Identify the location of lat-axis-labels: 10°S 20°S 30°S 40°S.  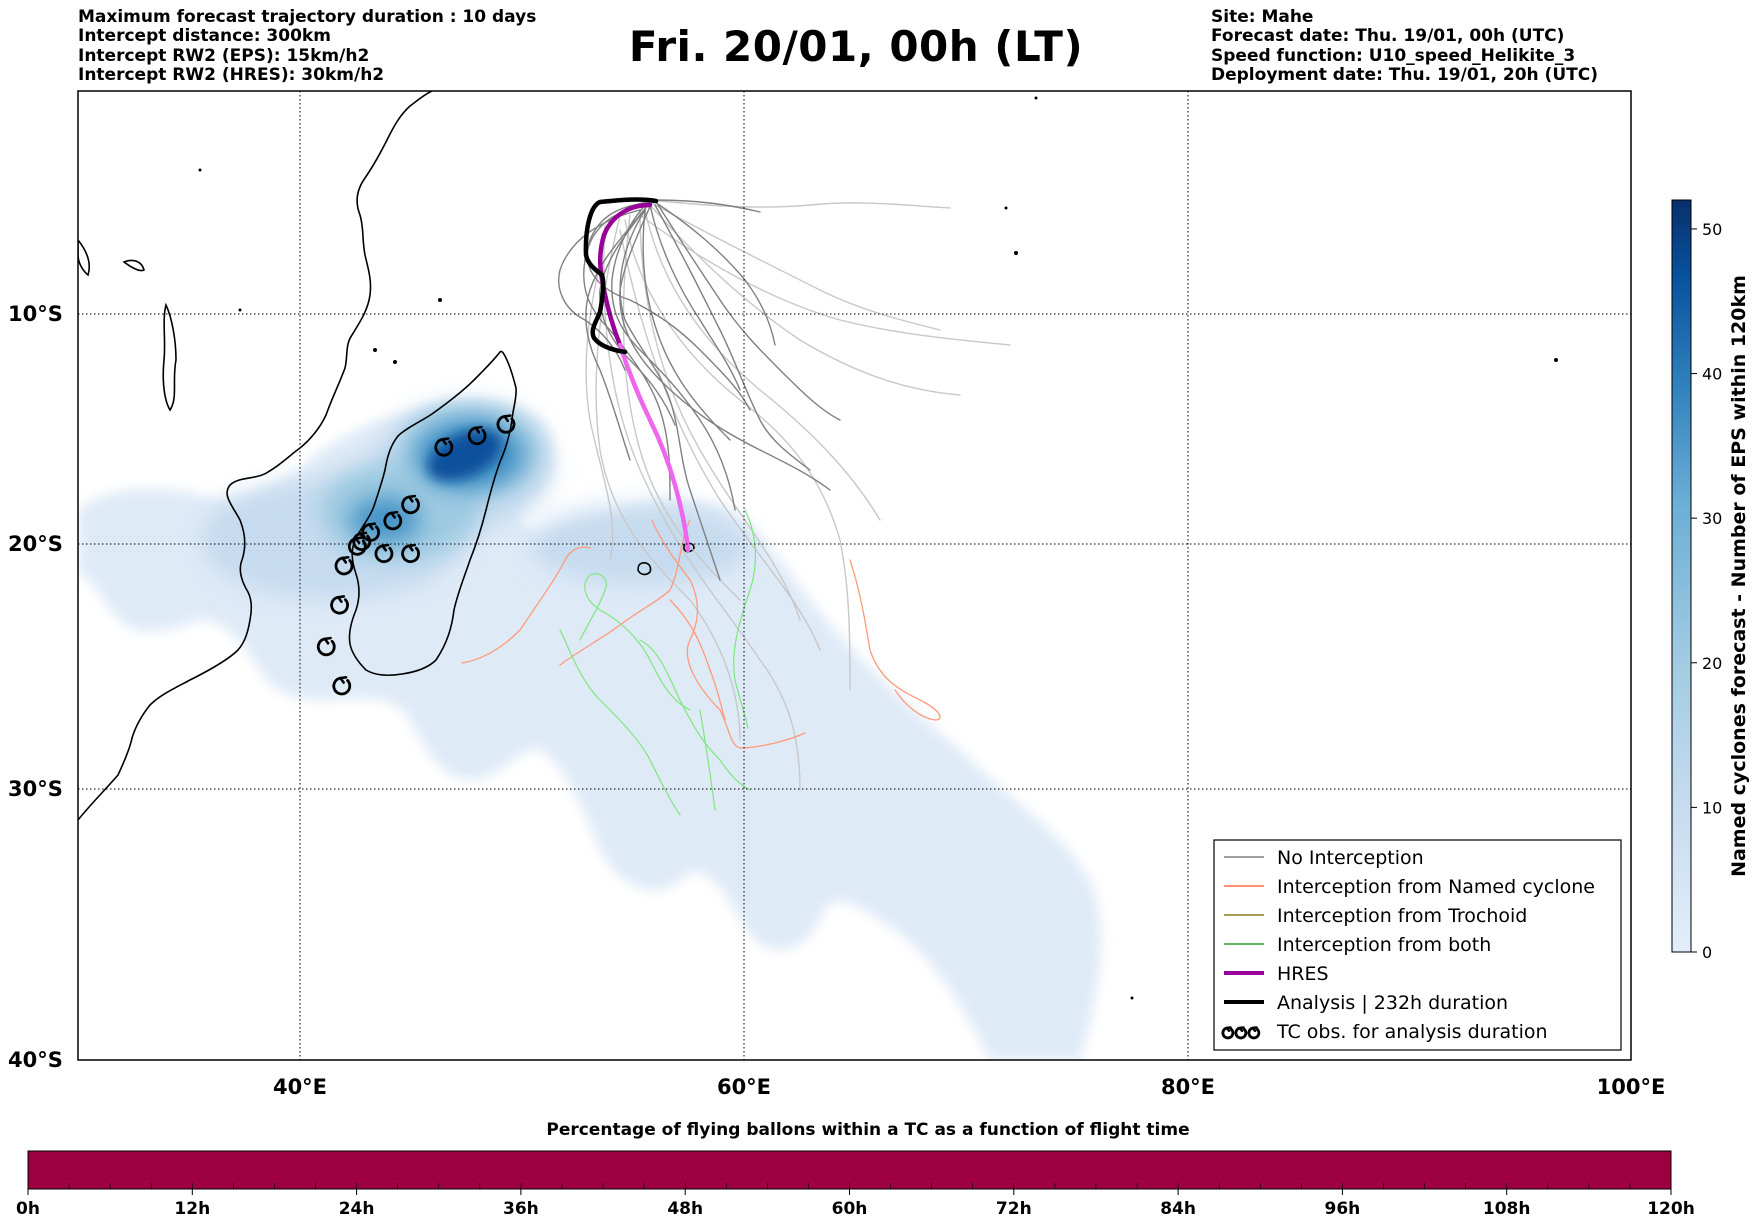
(35, 687).